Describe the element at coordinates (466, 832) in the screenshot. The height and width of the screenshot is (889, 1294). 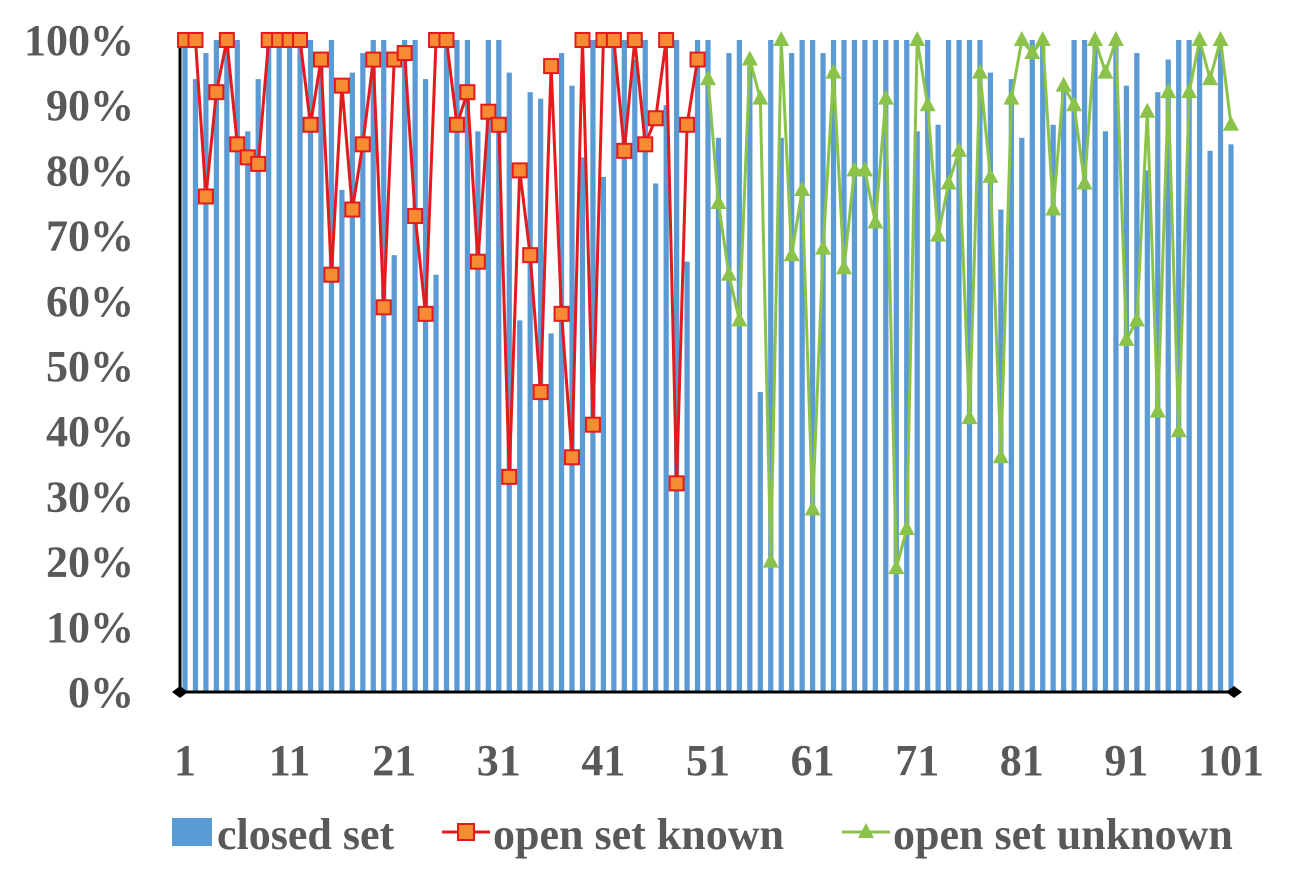
I see `legend-open-set-known-marker` at that location.